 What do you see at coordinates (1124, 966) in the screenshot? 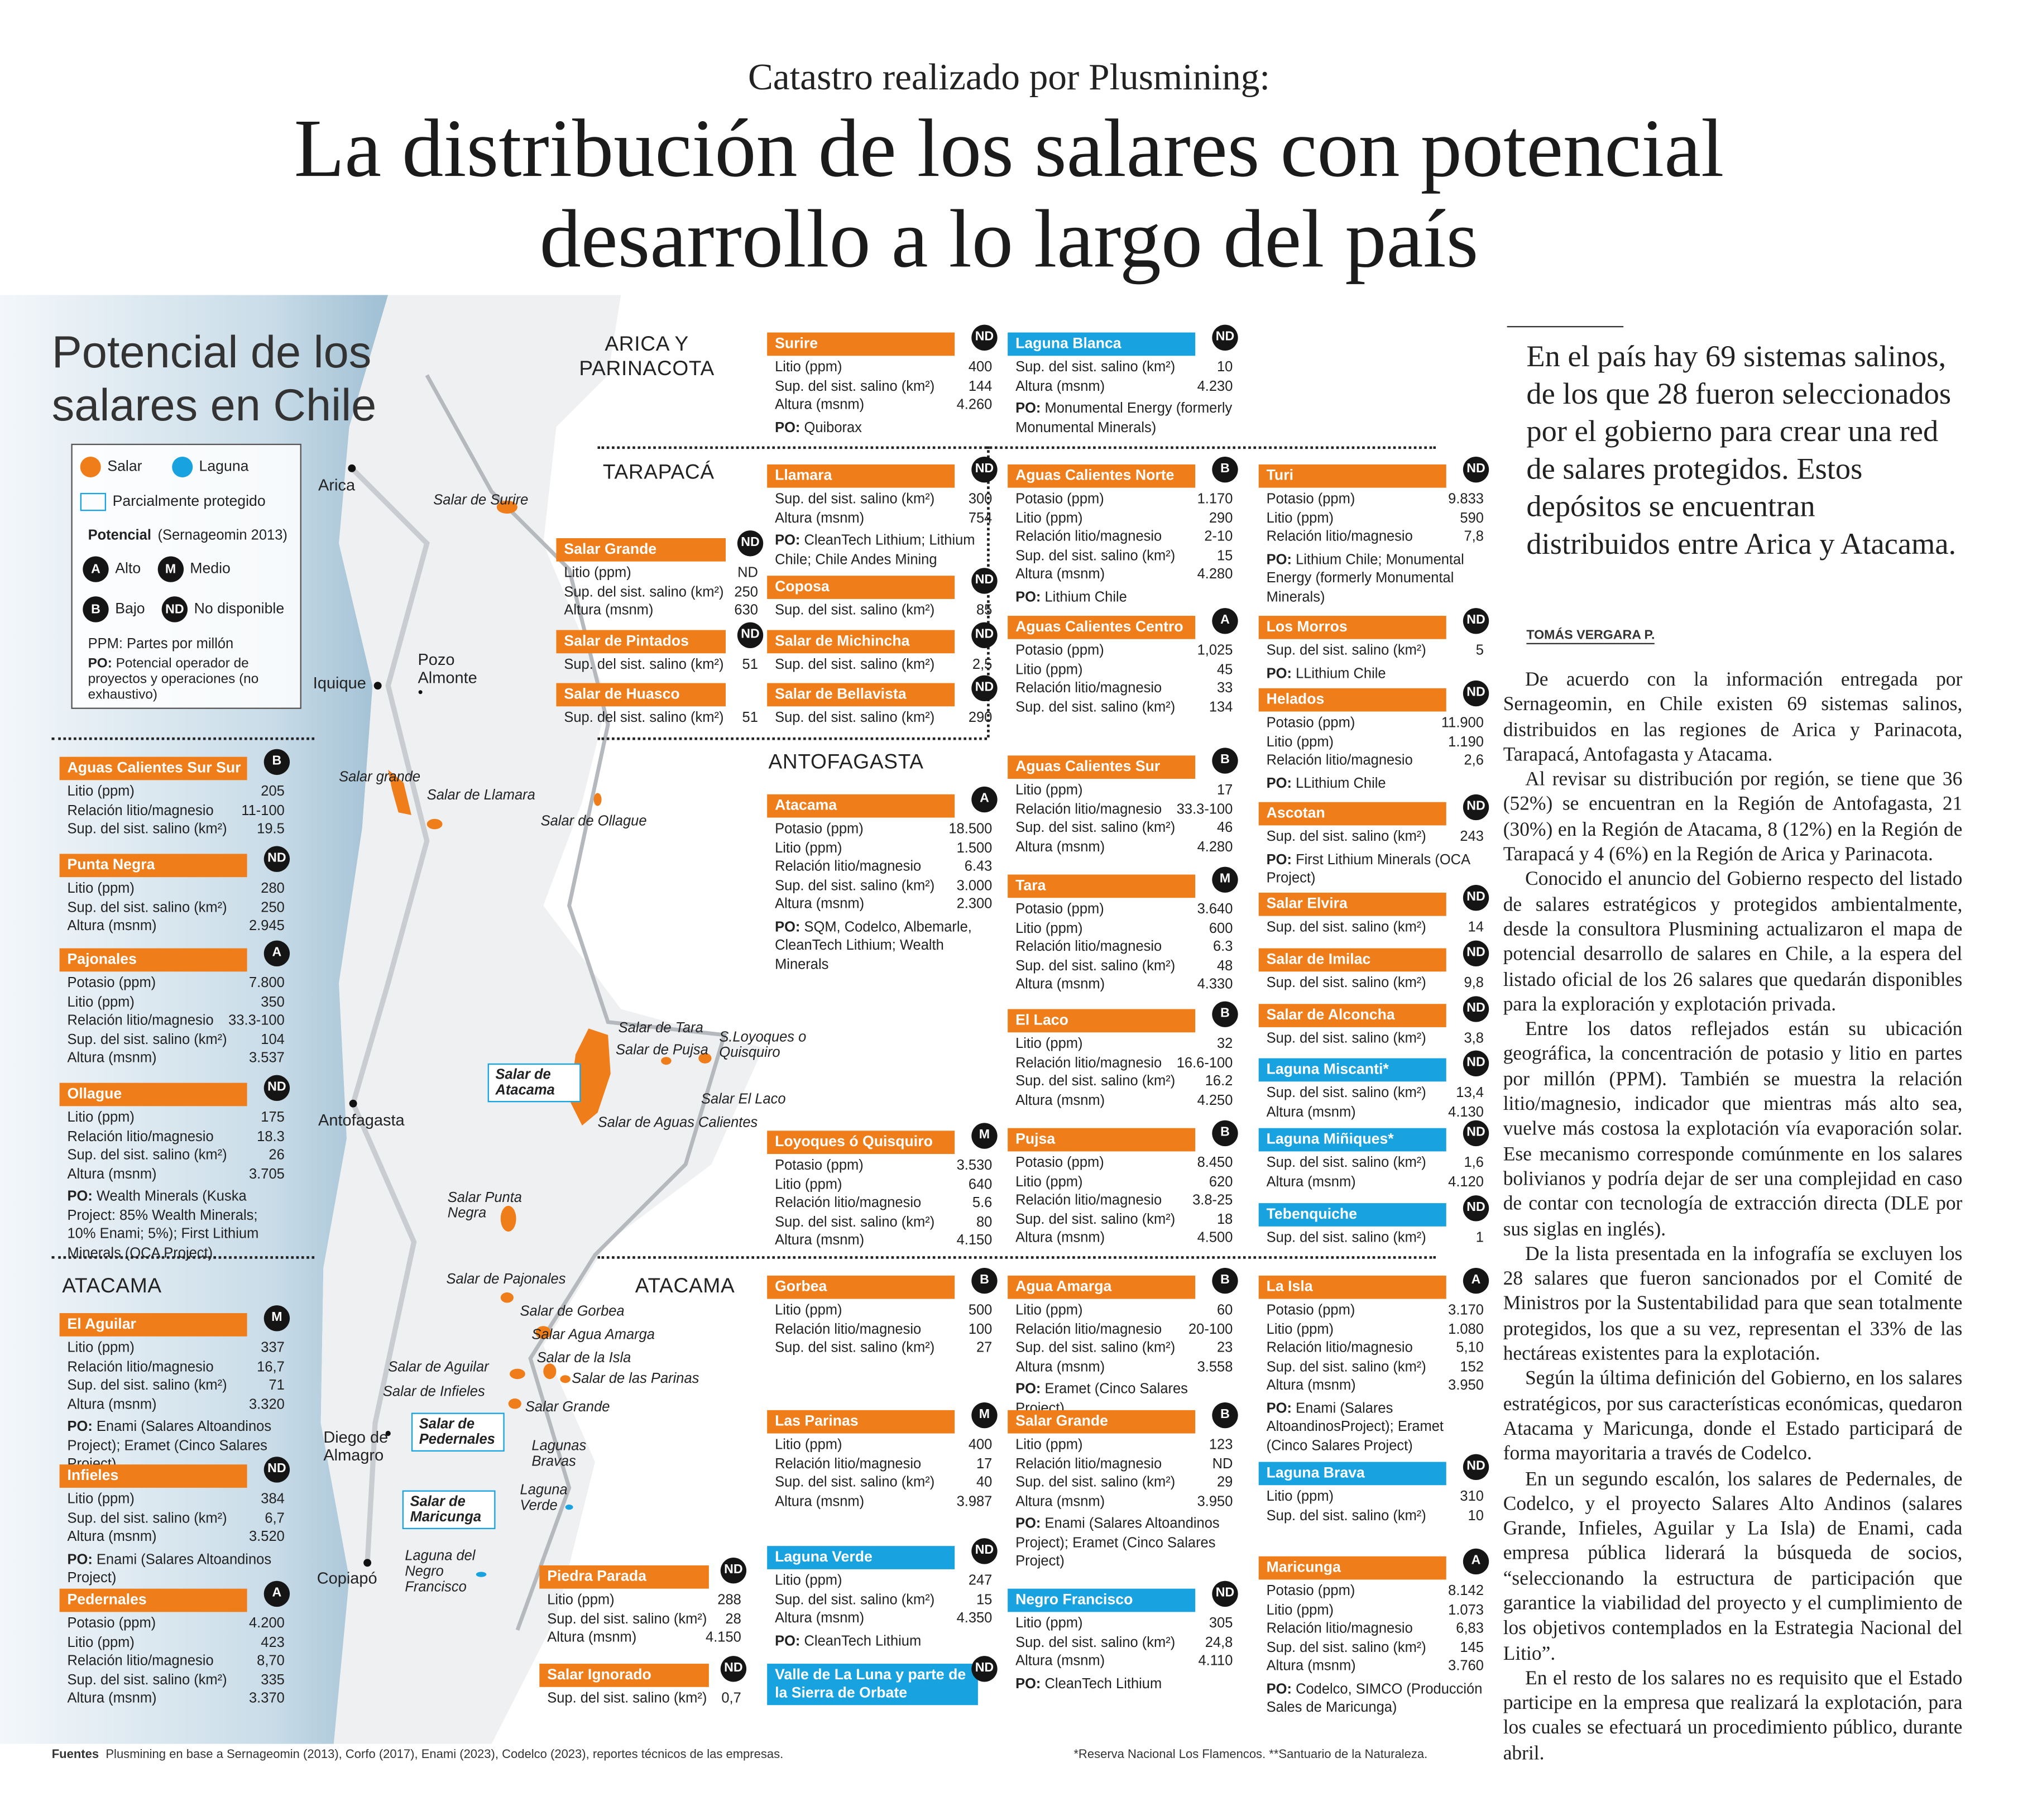
I see `data-row: Sup. del sist. salino (km²) 48` at bounding box center [1124, 966].